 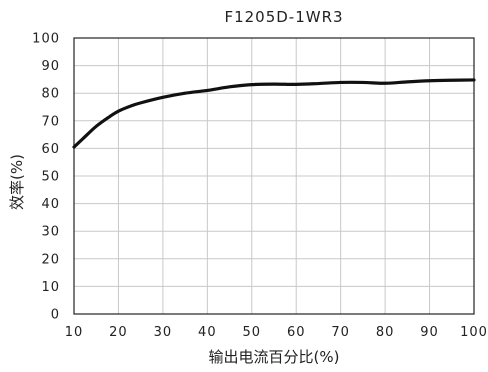 What do you see at coordinates (50, 66) in the screenshot?
I see `y-tick-label: 90` at bounding box center [50, 66].